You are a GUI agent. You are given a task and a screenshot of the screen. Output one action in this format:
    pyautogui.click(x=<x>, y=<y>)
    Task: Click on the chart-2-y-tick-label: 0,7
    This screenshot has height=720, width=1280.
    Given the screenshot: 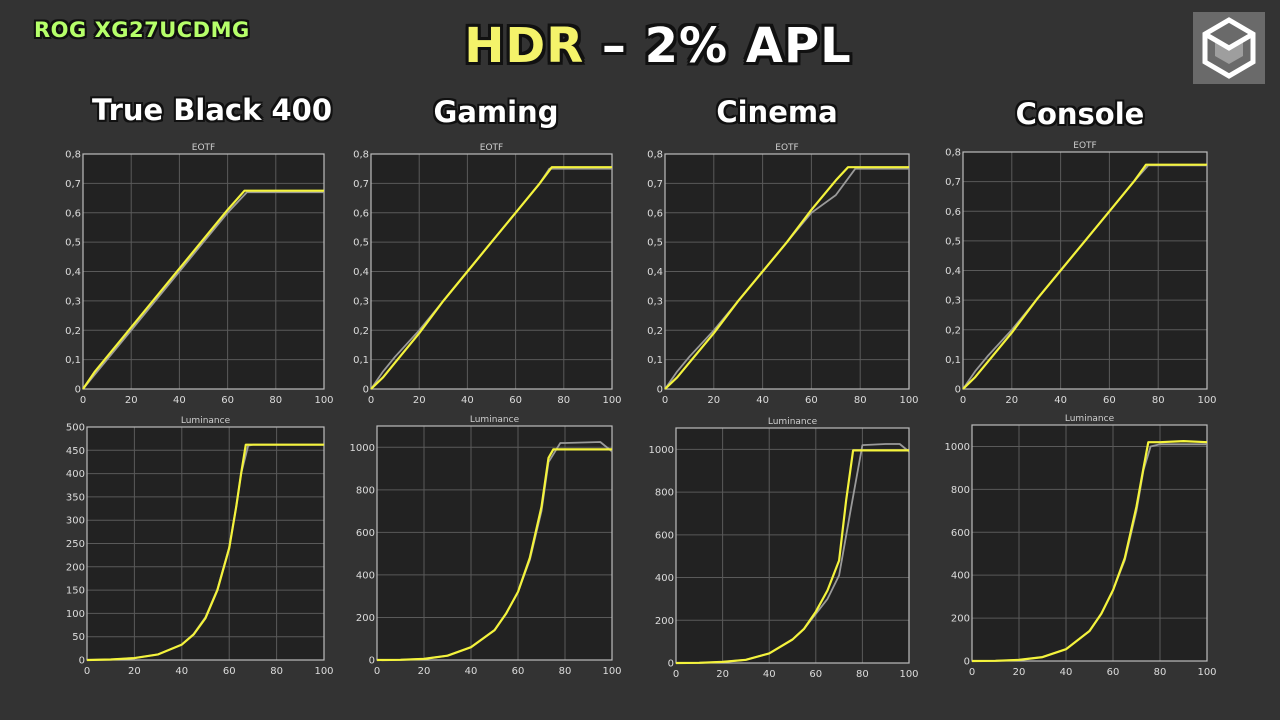 What is the action you would take?
    pyautogui.click(x=361, y=184)
    